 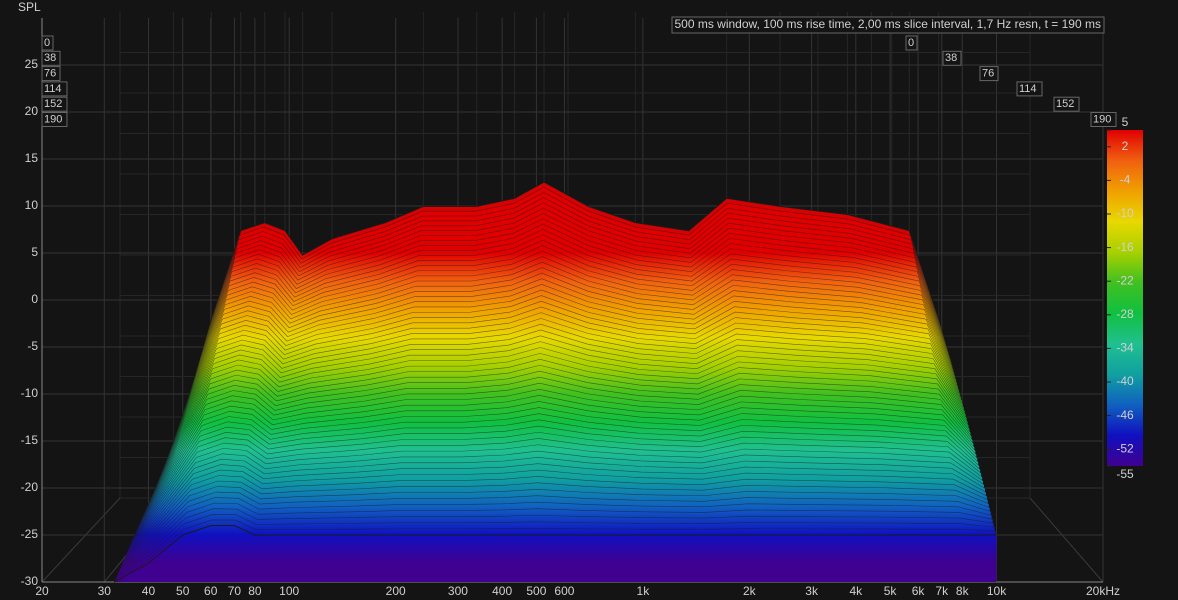 I want to click on x-tick-label: 60, so click(x=211, y=591).